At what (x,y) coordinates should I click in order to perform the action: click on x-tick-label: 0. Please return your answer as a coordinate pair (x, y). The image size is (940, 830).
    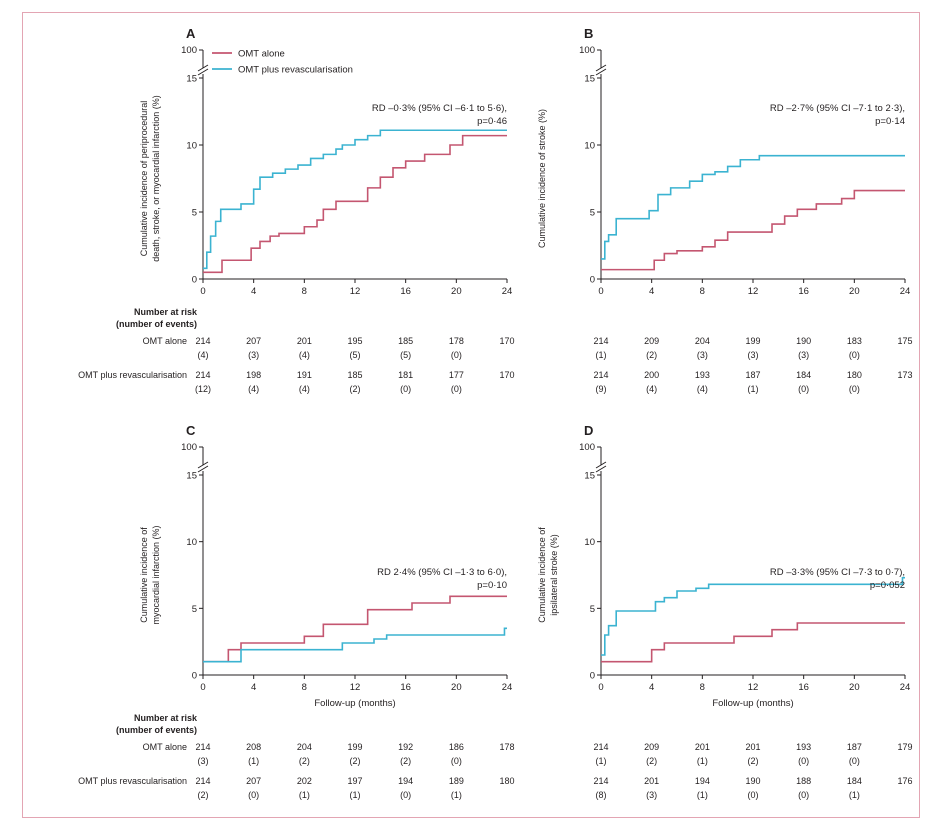
    Looking at the image, I should click on (202, 687).